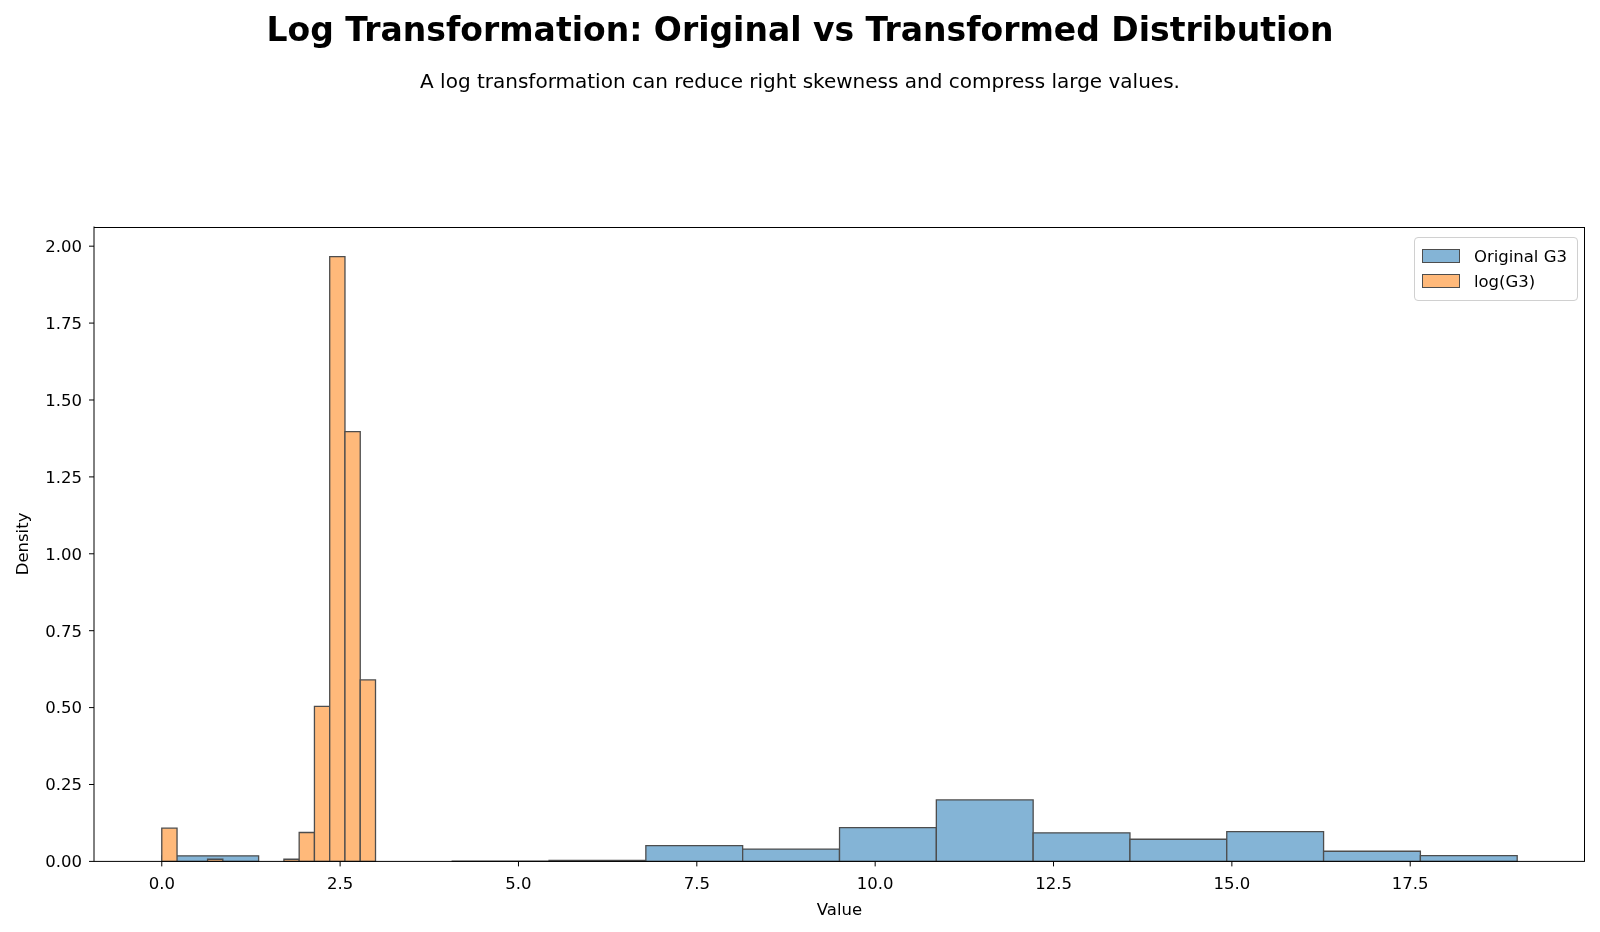  Describe the element at coordinates (1410, 884) in the screenshot. I see `x-tick-label: 17.5` at that location.